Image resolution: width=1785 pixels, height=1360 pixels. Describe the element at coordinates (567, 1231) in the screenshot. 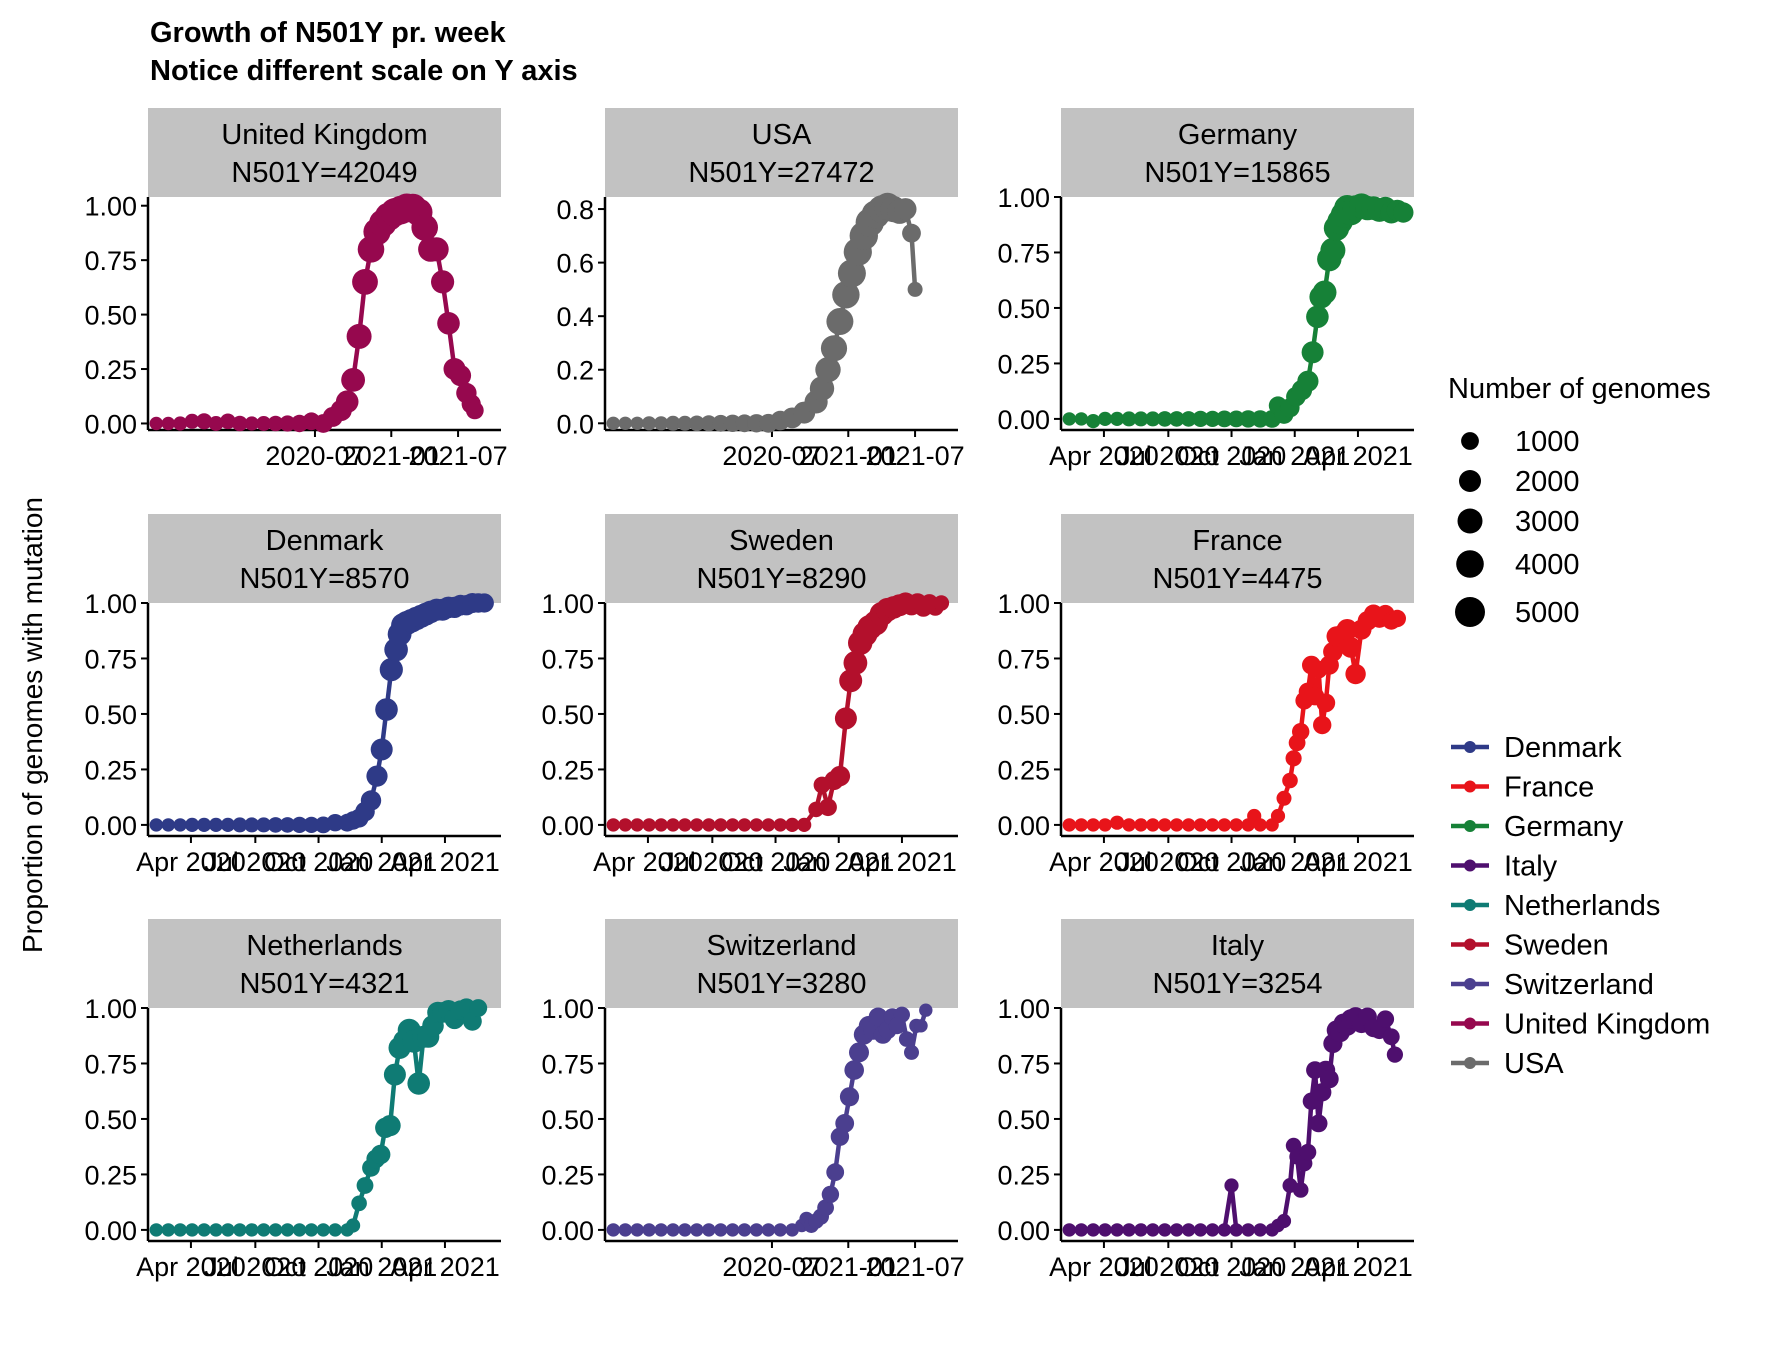

I see `y-tick-label: 0.00` at that location.